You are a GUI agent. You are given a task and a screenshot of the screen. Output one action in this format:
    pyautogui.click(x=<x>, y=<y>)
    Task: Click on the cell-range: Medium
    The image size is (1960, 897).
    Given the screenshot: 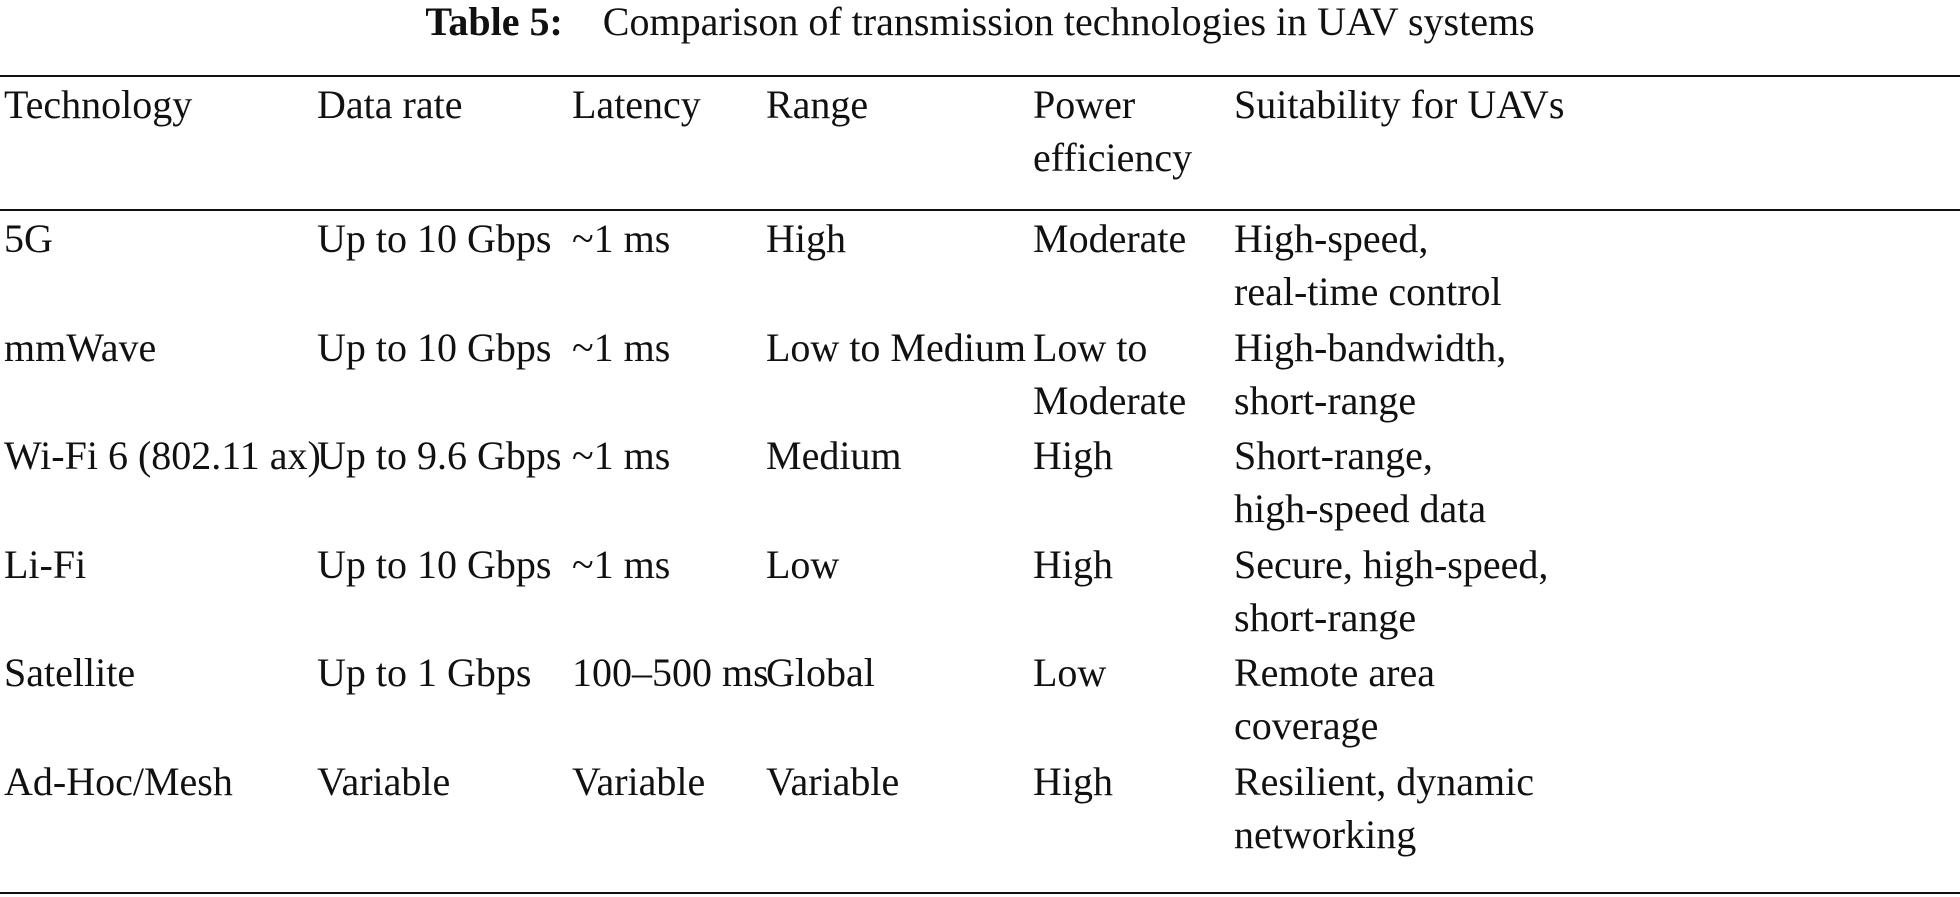 What is the action you would take?
    pyautogui.click(x=899, y=483)
    